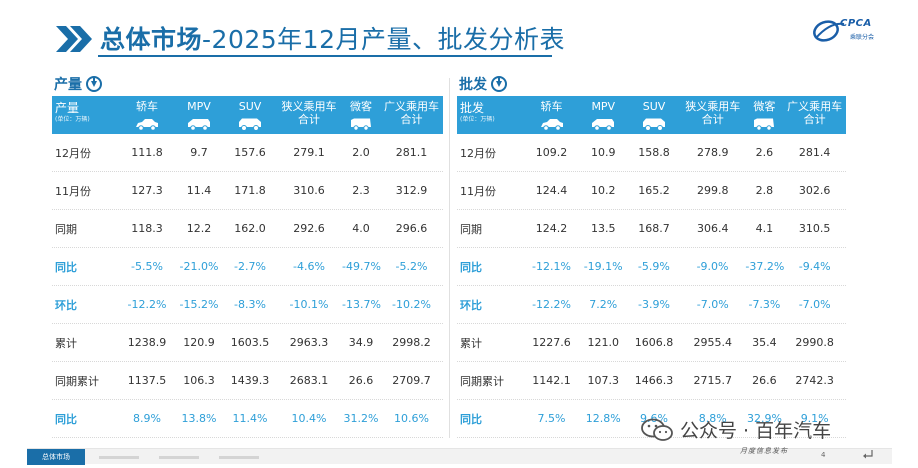 This screenshot has width=918, height=468. Describe the element at coordinates (361, 106) in the screenshot. I see `header-label-line1: 微客` at that location.